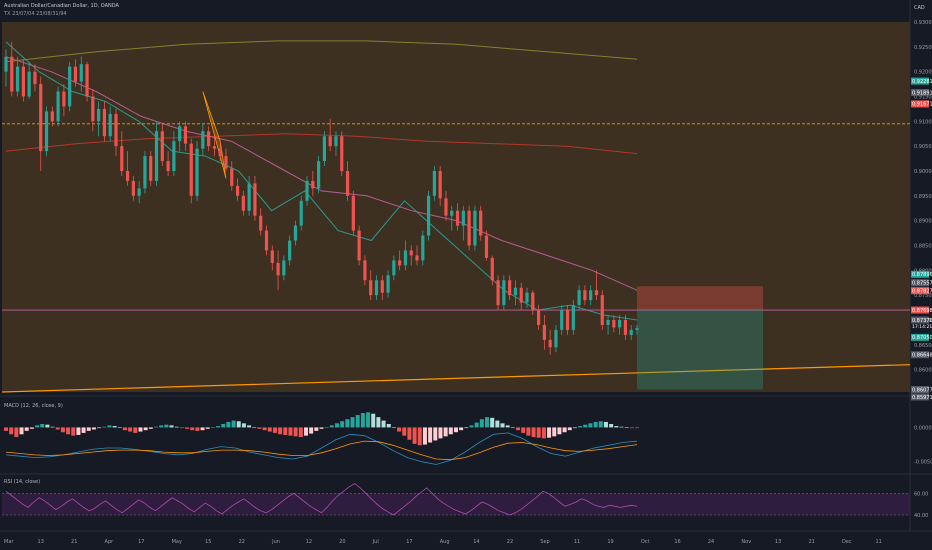 This screenshot has width=932, height=550. I want to click on time-axis-label: 21, so click(74, 542).